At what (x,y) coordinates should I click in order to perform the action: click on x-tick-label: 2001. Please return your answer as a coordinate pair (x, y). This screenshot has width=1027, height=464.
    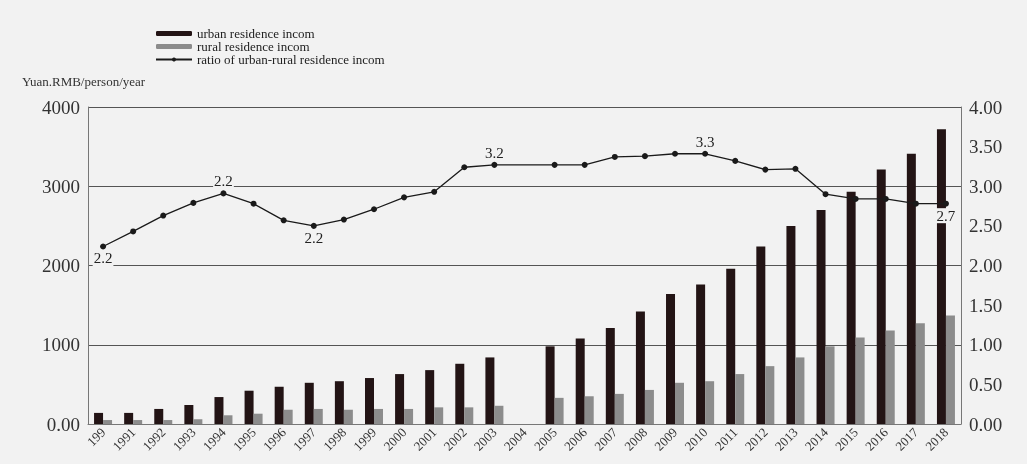
    Looking at the image, I should click on (425, 439).